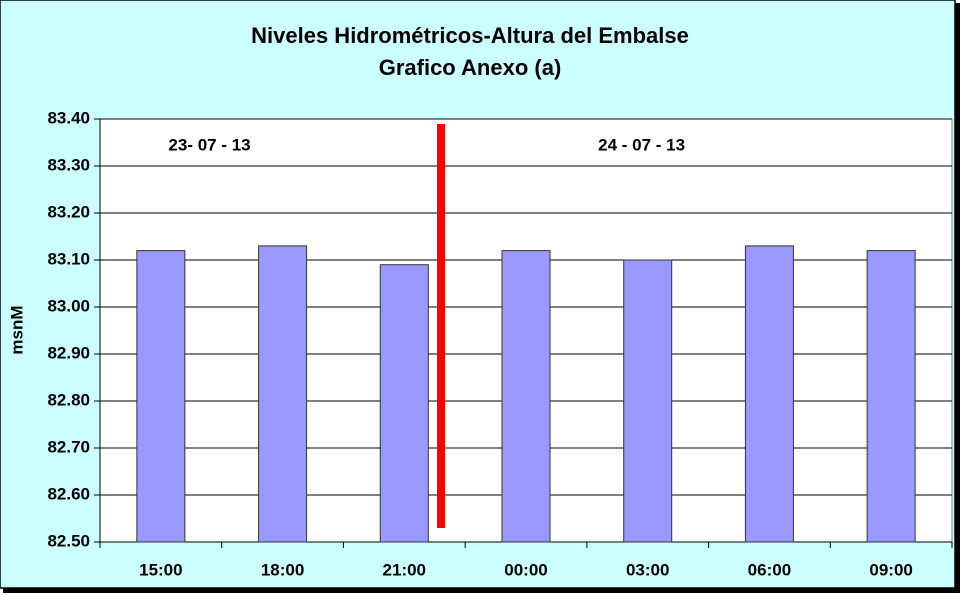 Image resolution: width=963 pixels, height=596 pixels. What do you see at coordinates (890, 569) in the screenshot?
I see `x-tick-label: 09:00` at bounding box center [890, 569].